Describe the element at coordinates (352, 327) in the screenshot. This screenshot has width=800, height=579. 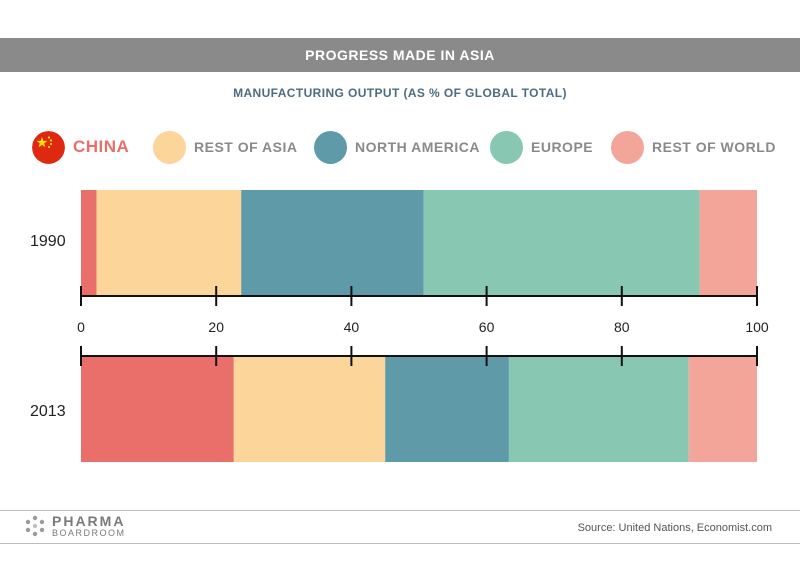
I see `x-tick-label-40: 40` at that location.